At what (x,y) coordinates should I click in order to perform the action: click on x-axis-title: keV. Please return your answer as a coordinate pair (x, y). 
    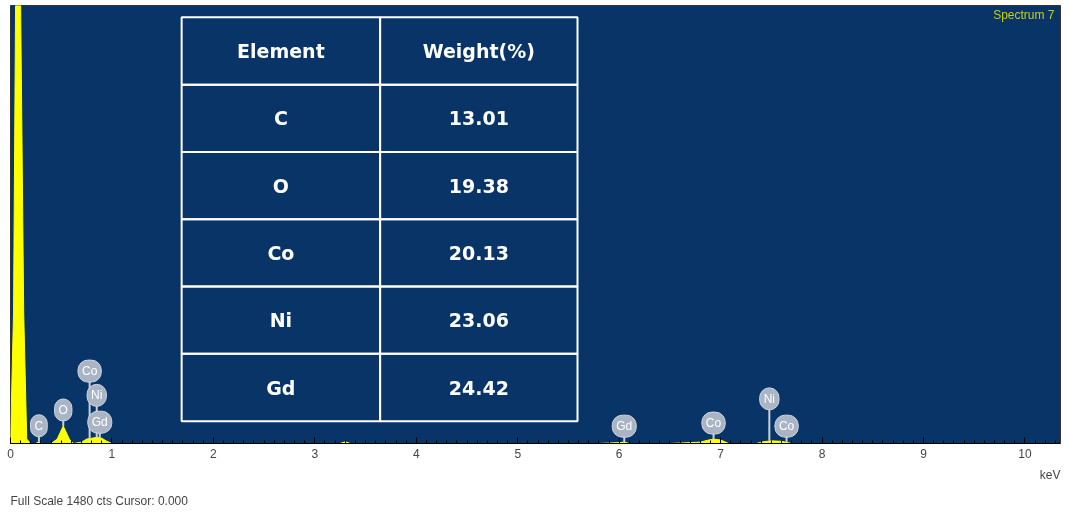
    Looking at the image, I should click on (1050, 474).